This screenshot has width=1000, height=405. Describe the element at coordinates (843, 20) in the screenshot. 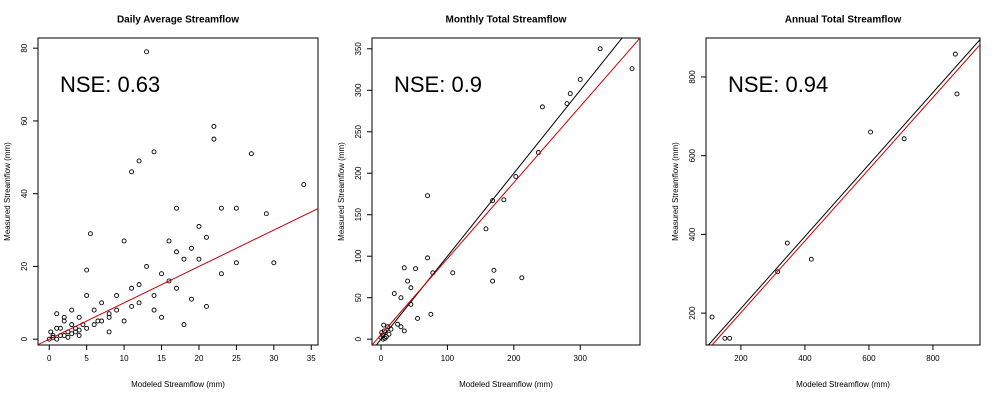

I see `chart-title: Annual Total Streamflow` at that location.